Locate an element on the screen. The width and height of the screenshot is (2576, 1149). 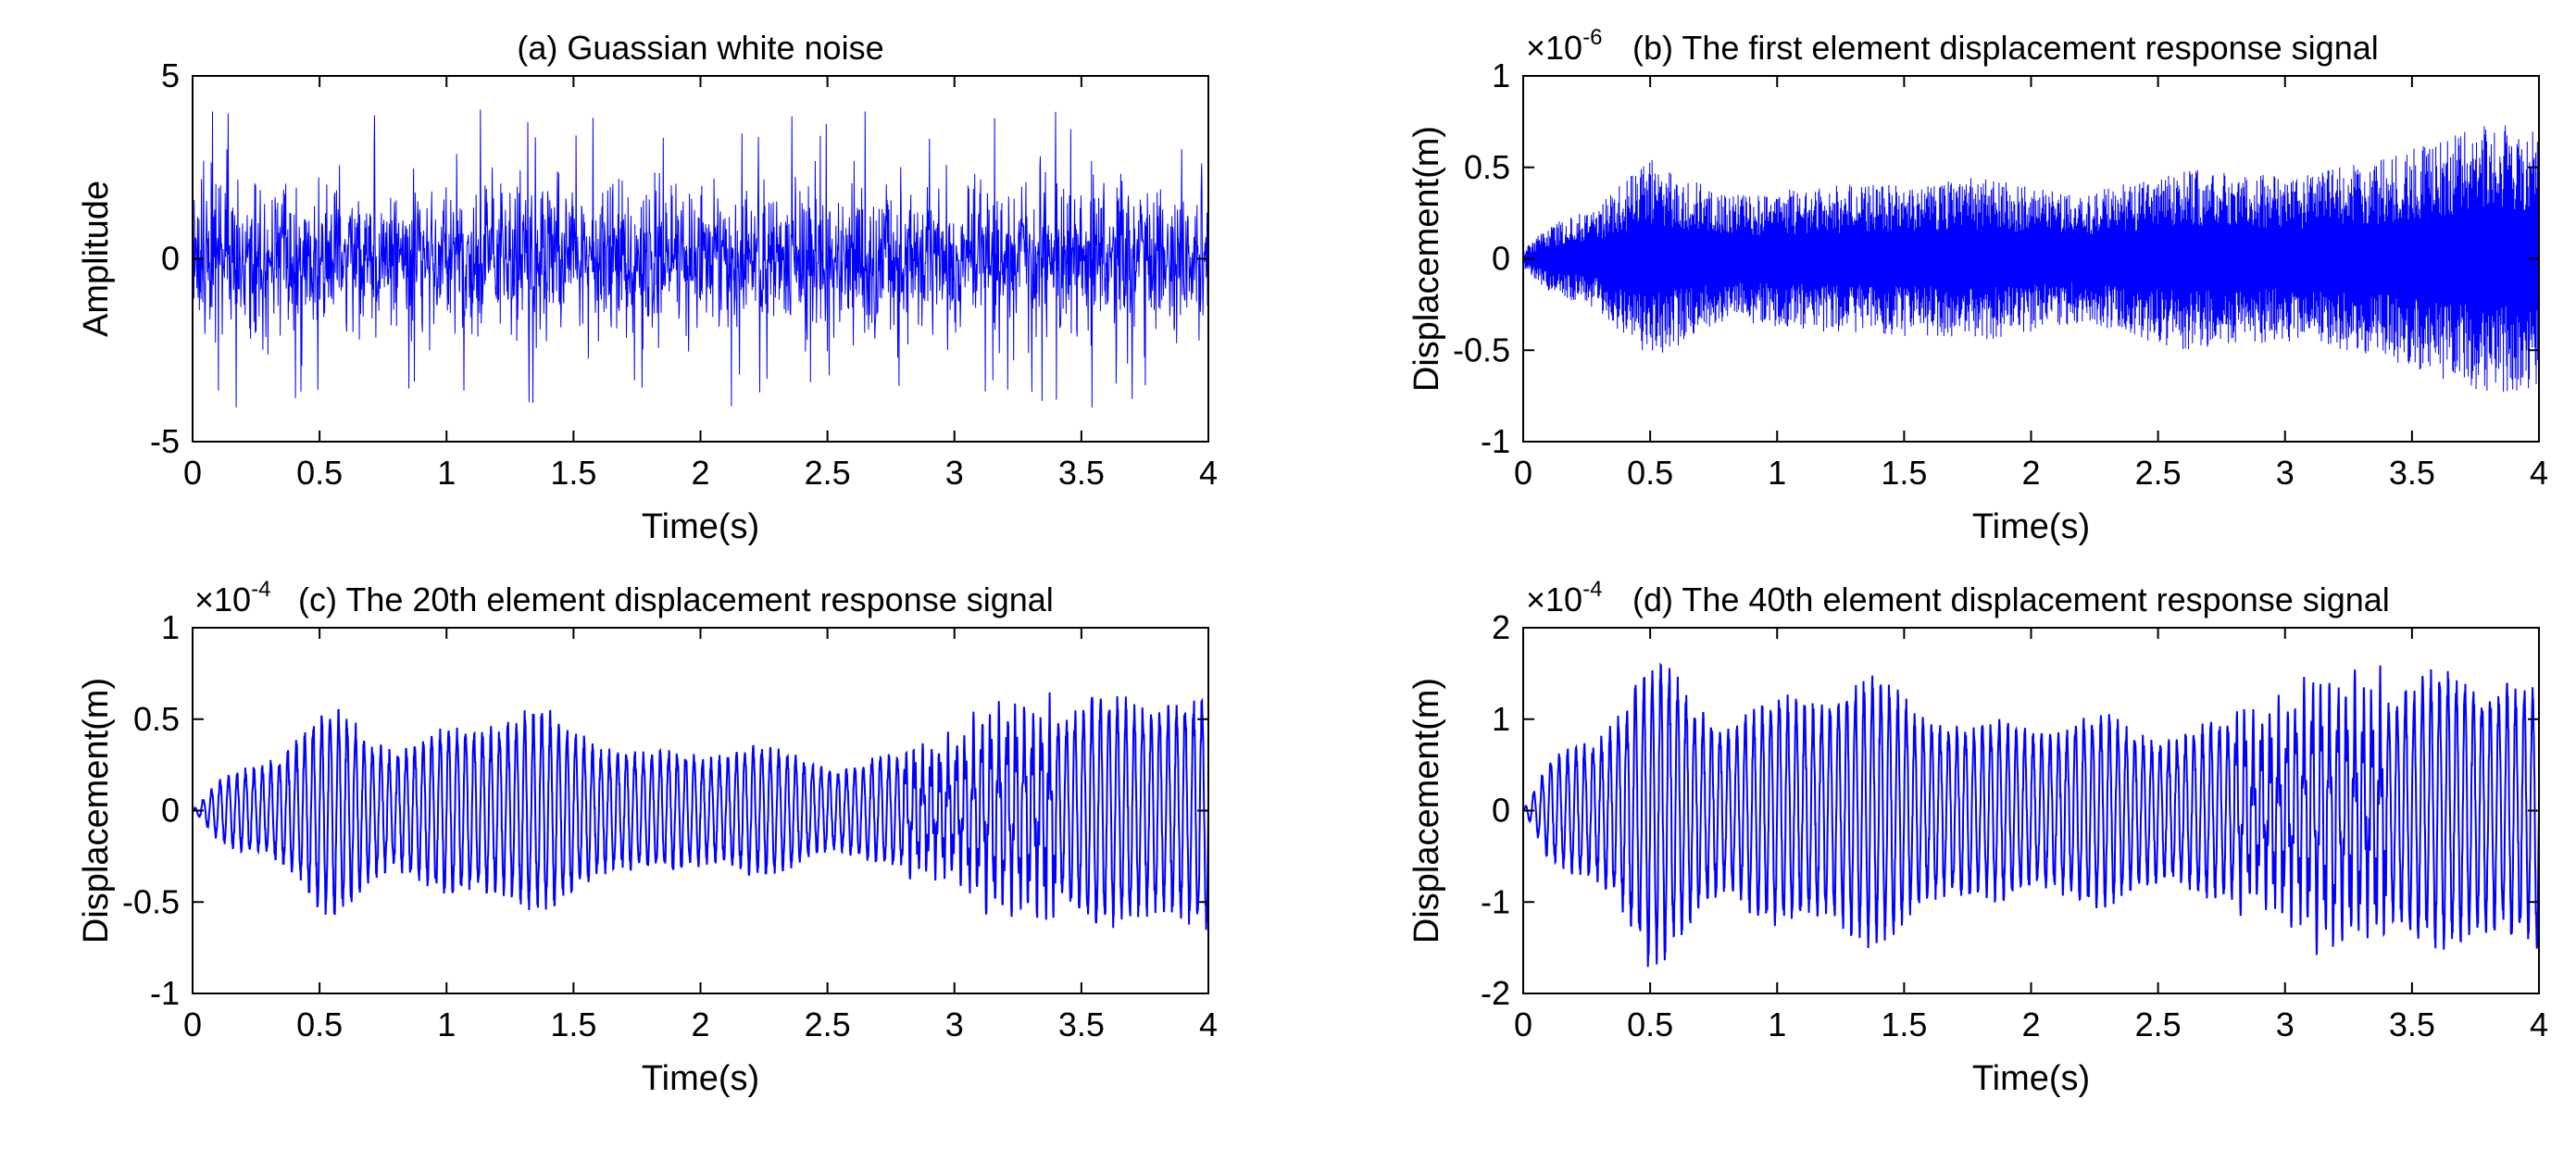
panel-c-xtick-label: 0 is located at coordinates (192, 1024).